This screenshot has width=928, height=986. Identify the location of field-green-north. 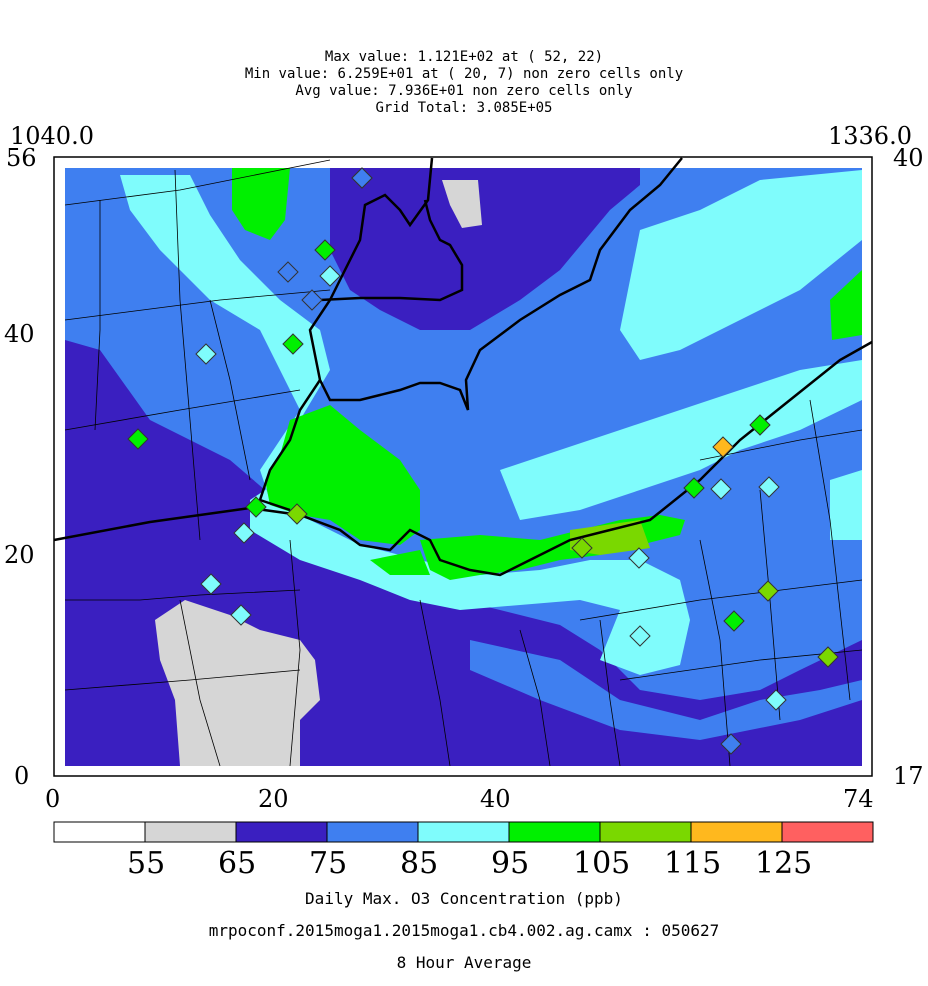
(261, 204).